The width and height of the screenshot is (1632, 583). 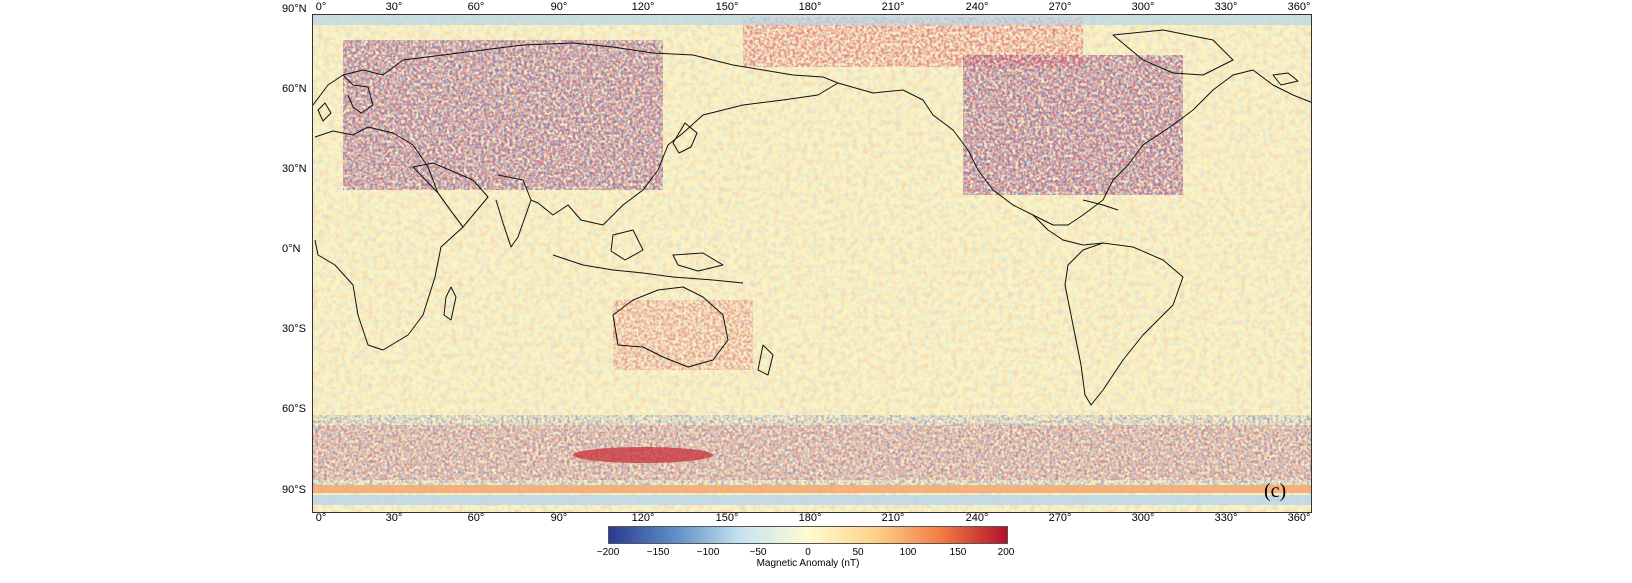 I want to click on colorbar-tick-neg150: −150, so click(x=658, y=552).